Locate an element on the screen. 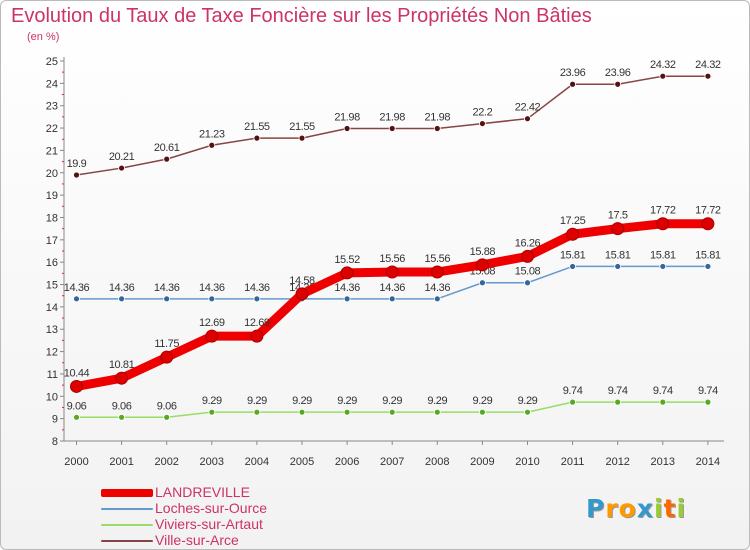 This screenshot has height=550, width=750. y-tick-label: 11 is located at coordinates (52, 375).